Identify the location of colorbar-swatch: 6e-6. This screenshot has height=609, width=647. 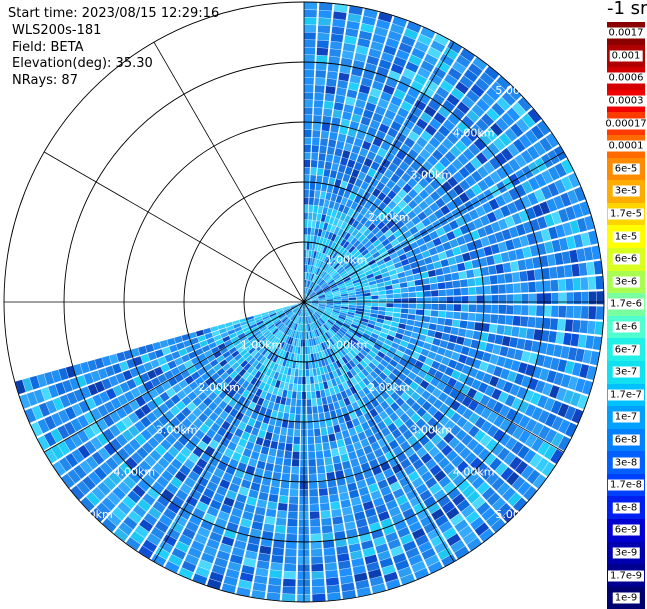
(626, 259).